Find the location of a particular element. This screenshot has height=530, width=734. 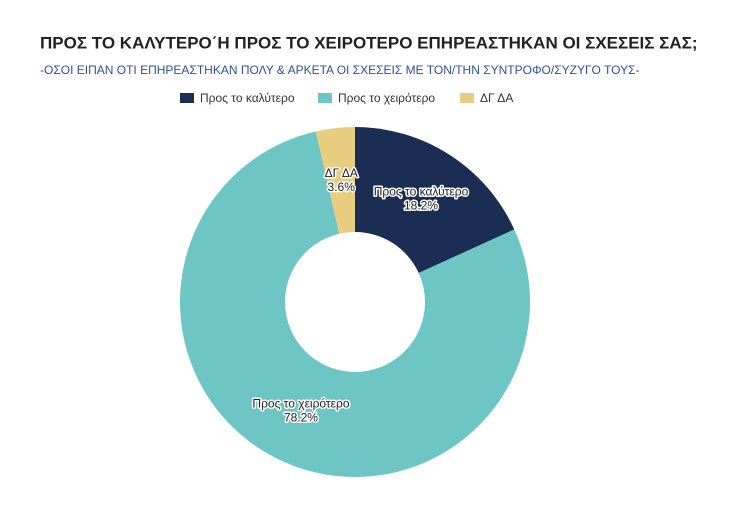

slice-category-label: ΔΓ ΔΑ is located at coordinates (341, 173).